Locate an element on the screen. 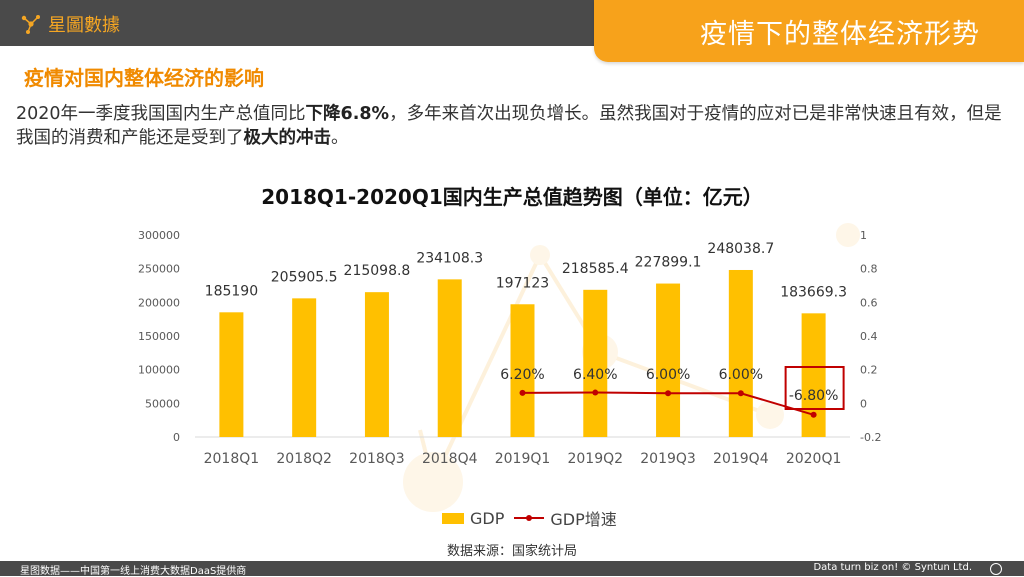 The height and width of the screenshot is (577, 1024). legend-item-gdp: GDP is located at coordinates (473, 518).